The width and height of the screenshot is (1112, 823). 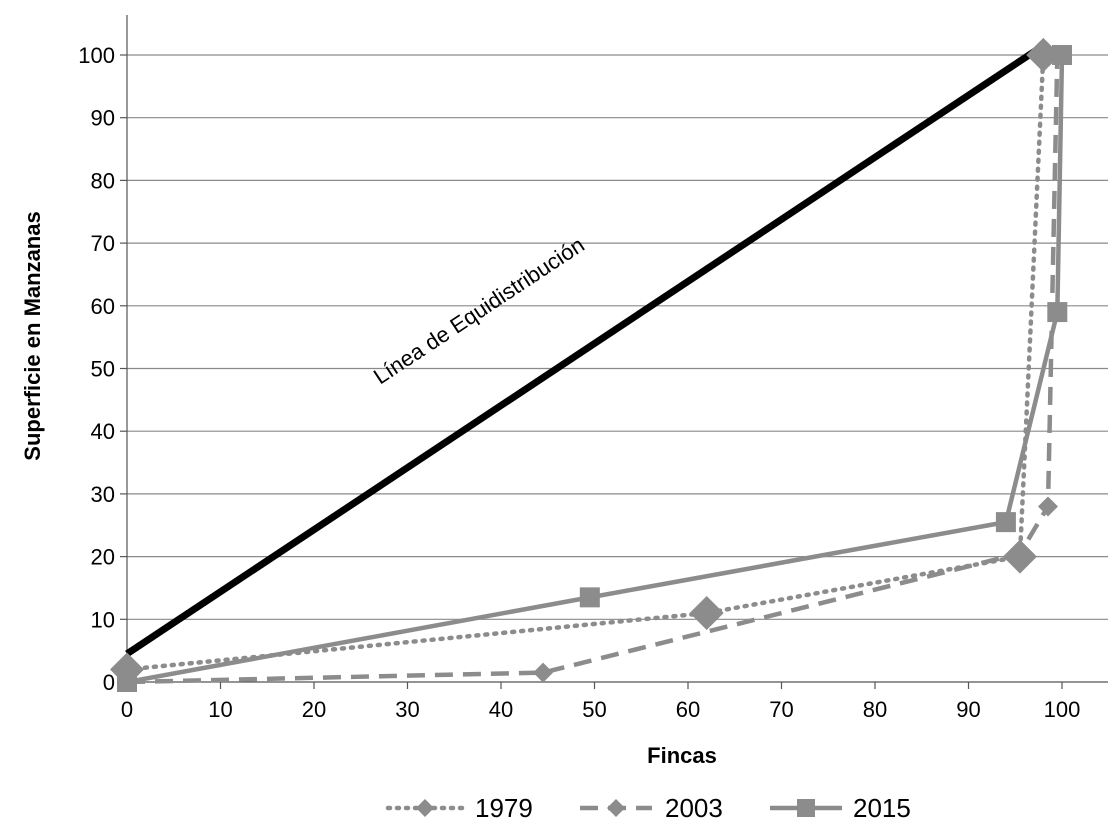 What do you see at coordinates (459, 808) in the screenshot?
I see `legend-item-1979: 1979` at bounding box center [459, 808].